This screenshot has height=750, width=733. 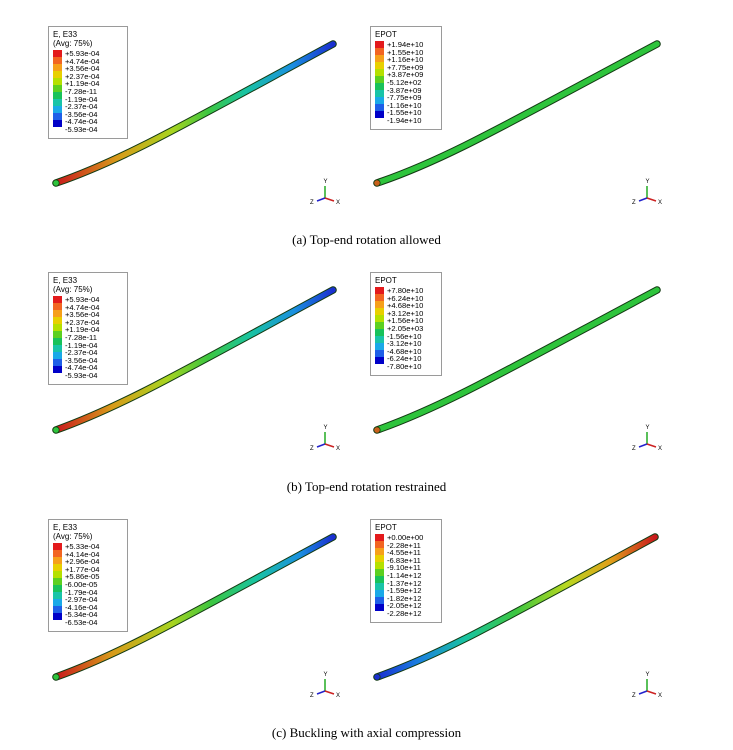 I want to click on legend-value: -1.16e+10, so click(x=404, y=105).